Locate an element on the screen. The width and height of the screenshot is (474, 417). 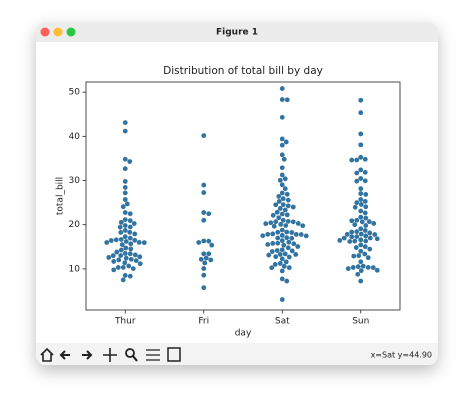
y-tick-label: 50 is located at coordinates (75, 93).